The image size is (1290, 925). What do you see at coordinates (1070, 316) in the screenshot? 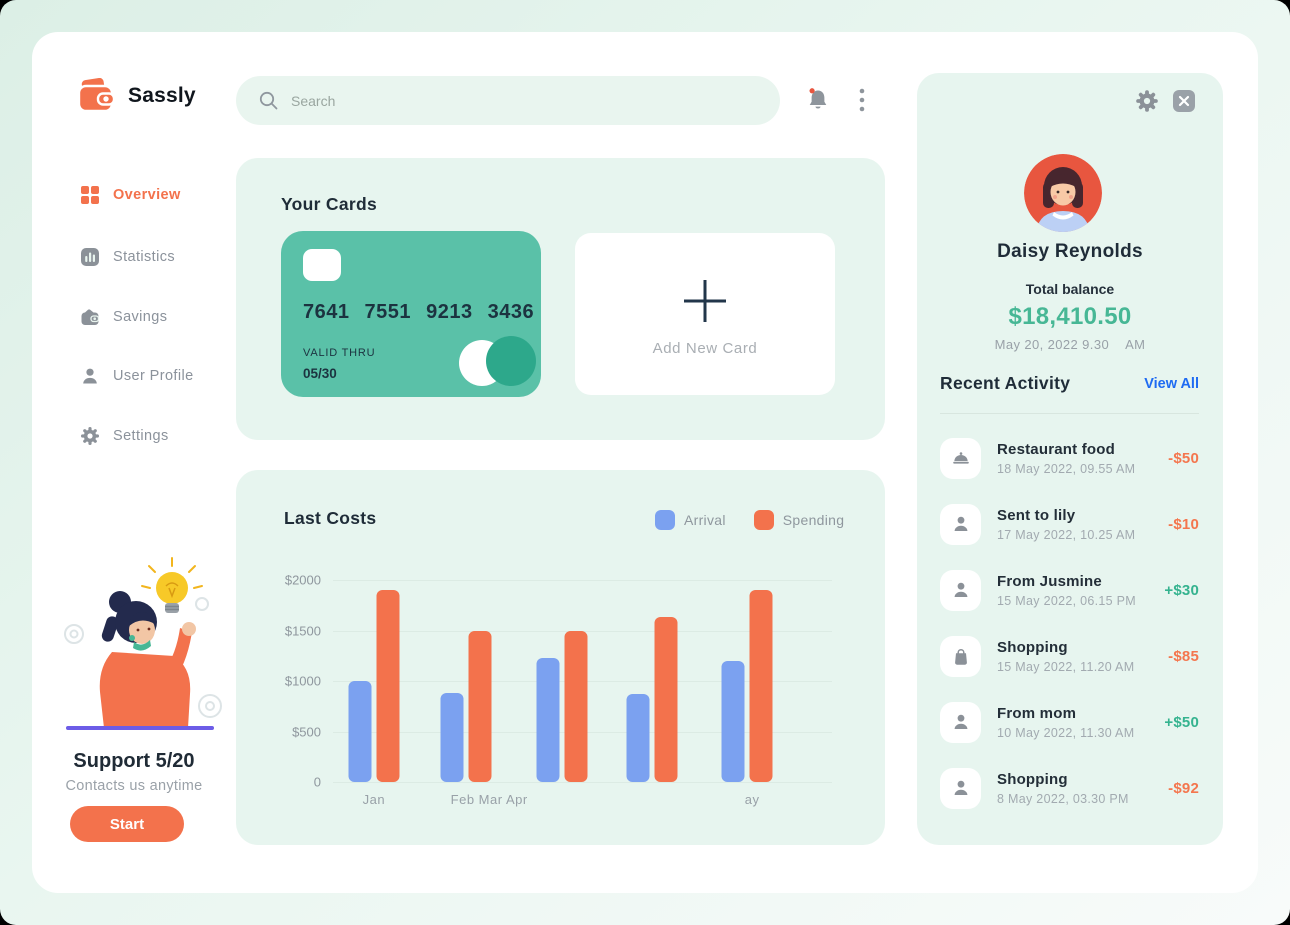
I see `total-balance-value: $18,410.50` at bounding box center [1070, 316].